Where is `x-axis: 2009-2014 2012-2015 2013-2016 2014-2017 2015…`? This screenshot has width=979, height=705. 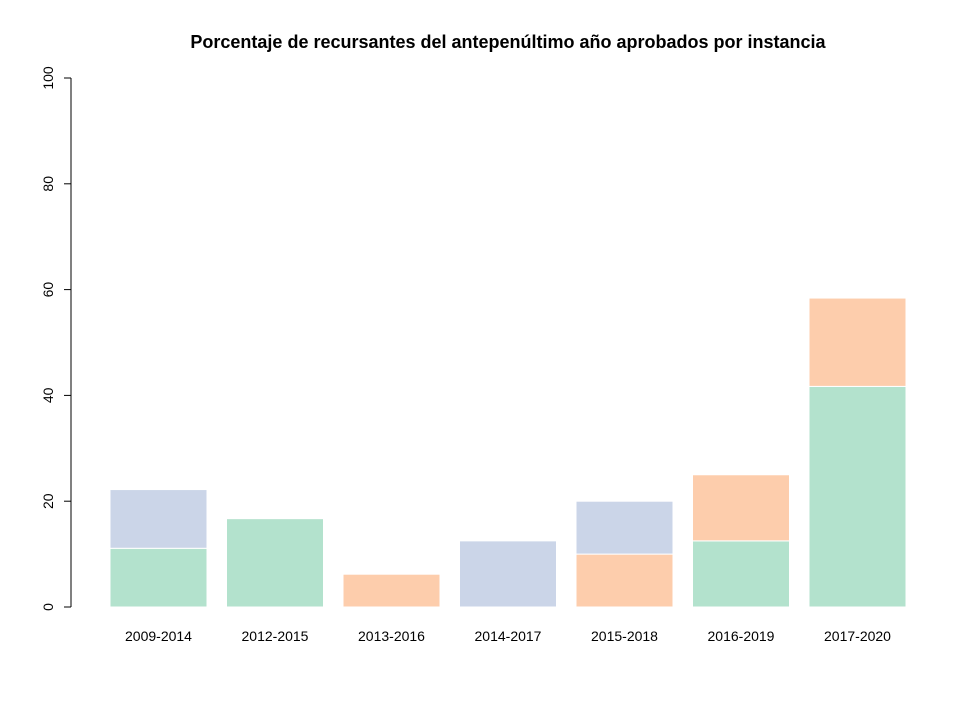 x-axis: 2009-2014 2012-2015 2013-2016 2014-2017 2015… is located at coordinates (508, 636).